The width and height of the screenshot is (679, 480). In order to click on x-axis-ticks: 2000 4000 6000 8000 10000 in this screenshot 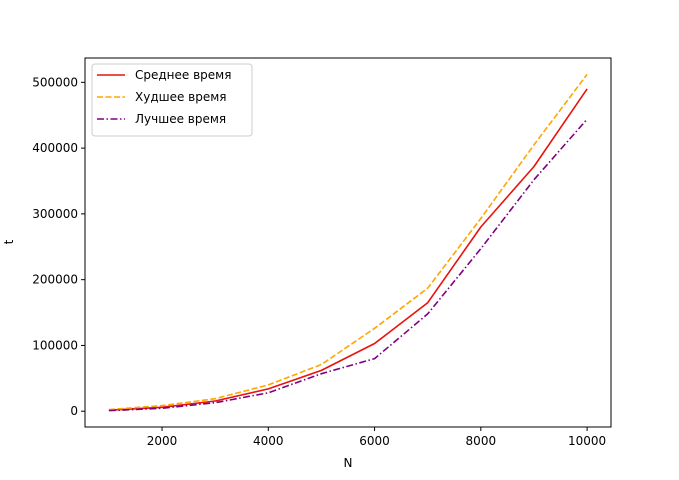, I will do `click(376, 437)`.